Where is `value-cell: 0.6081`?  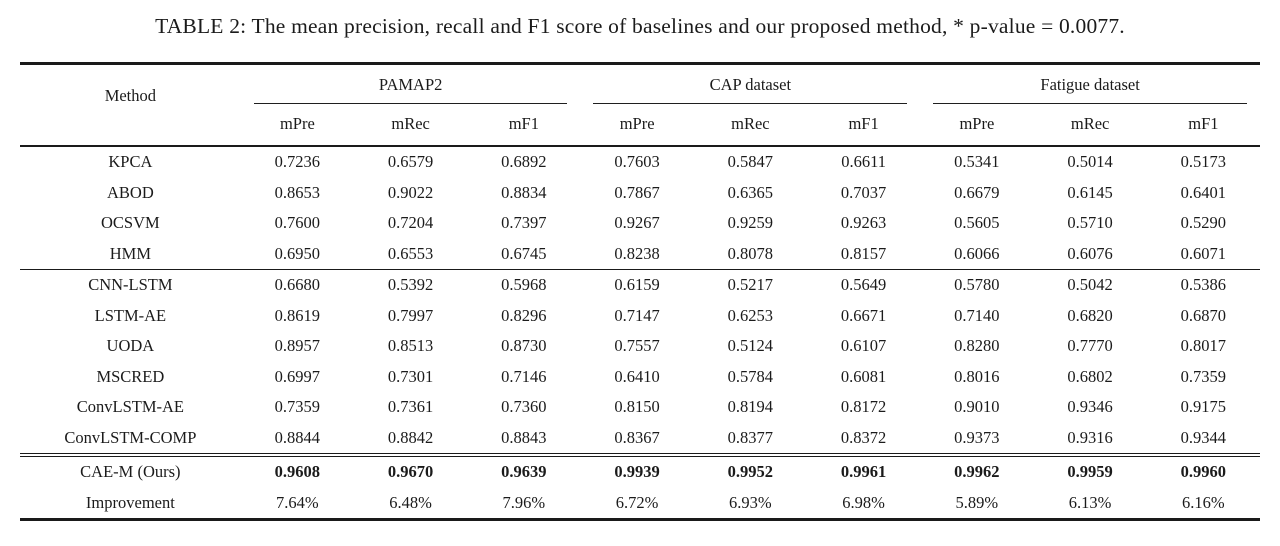
value-cell: 0.6081 is located at coordinates (863, 376).